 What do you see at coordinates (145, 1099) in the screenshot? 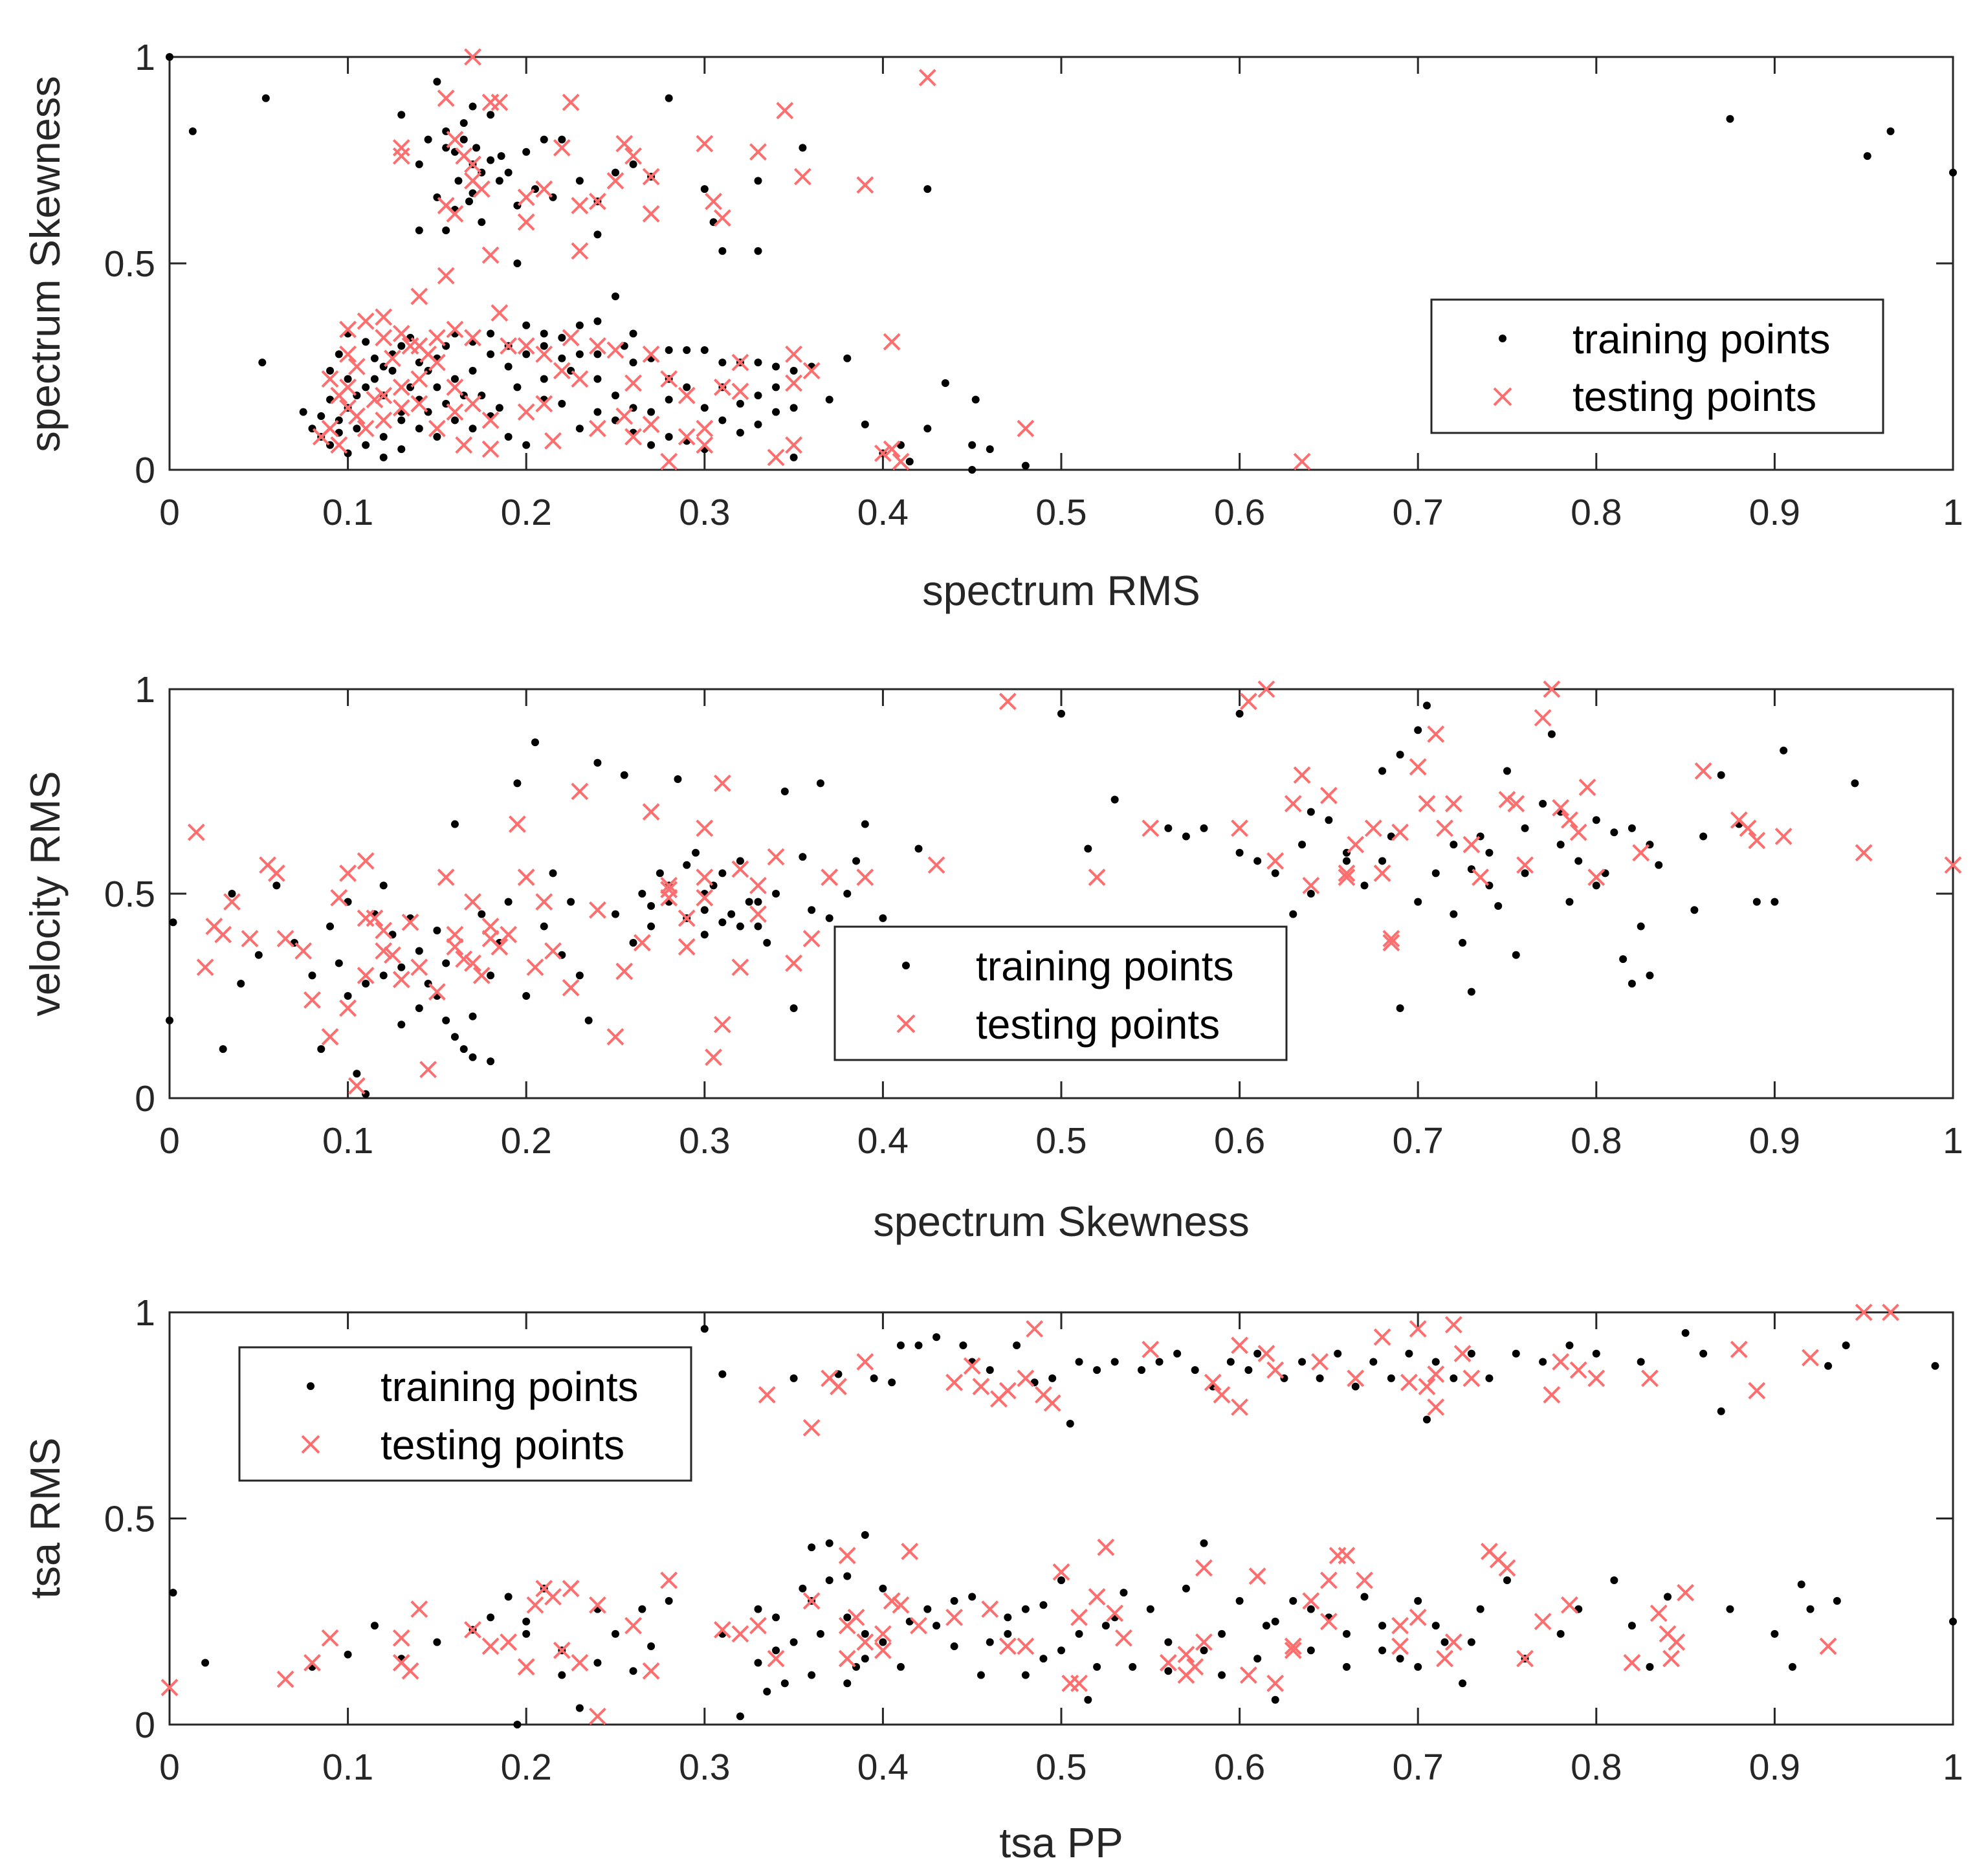
I see `y-tick-label: 0` at bounding box center [145, 1099].